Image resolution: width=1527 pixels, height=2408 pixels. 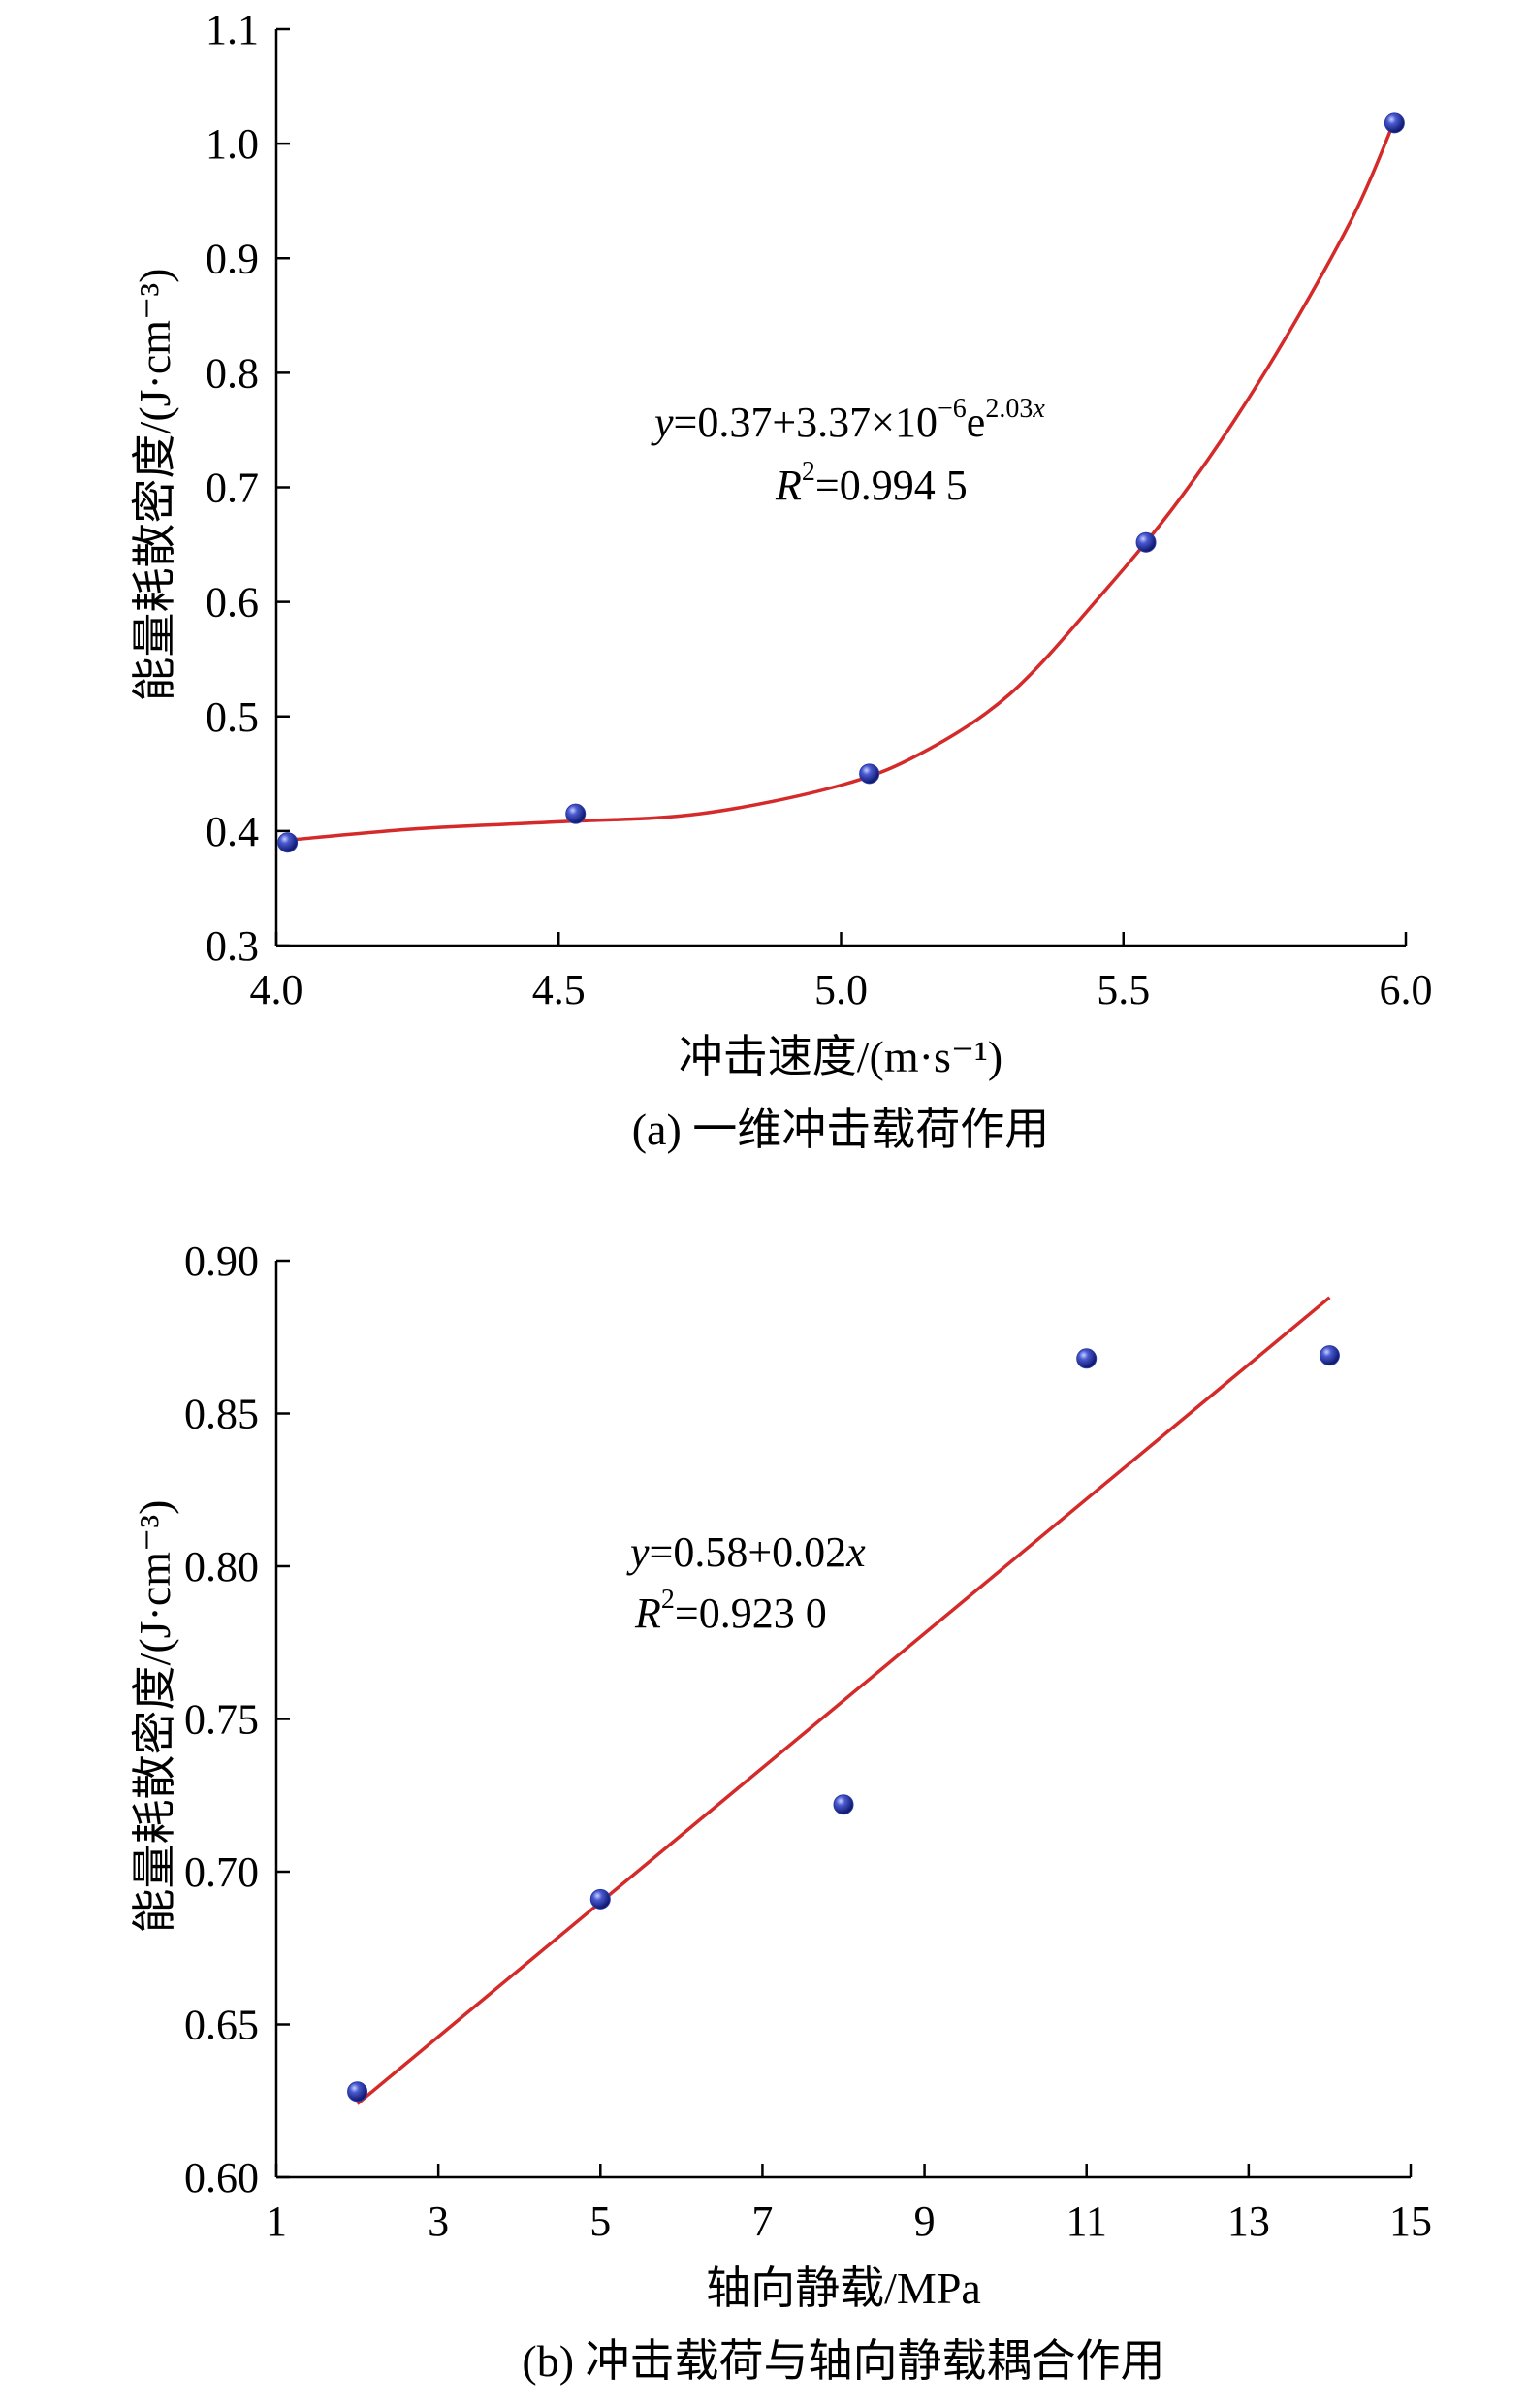 I want to click on chart-b-y-tick-labels: 0.60 0.65 0.70 0.75 0.80 0.85 0.90, so click(x=221, y=1719).